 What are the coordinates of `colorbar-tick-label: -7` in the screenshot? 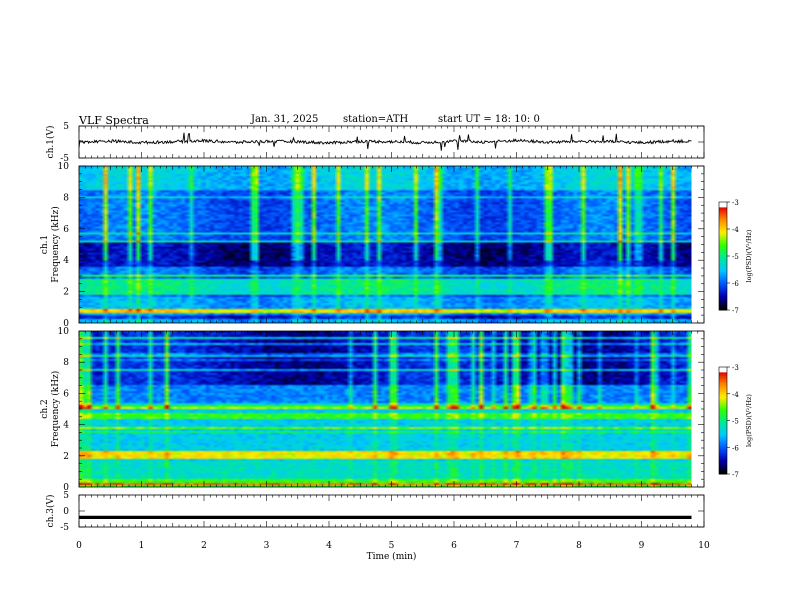 It's located at (735, 475).